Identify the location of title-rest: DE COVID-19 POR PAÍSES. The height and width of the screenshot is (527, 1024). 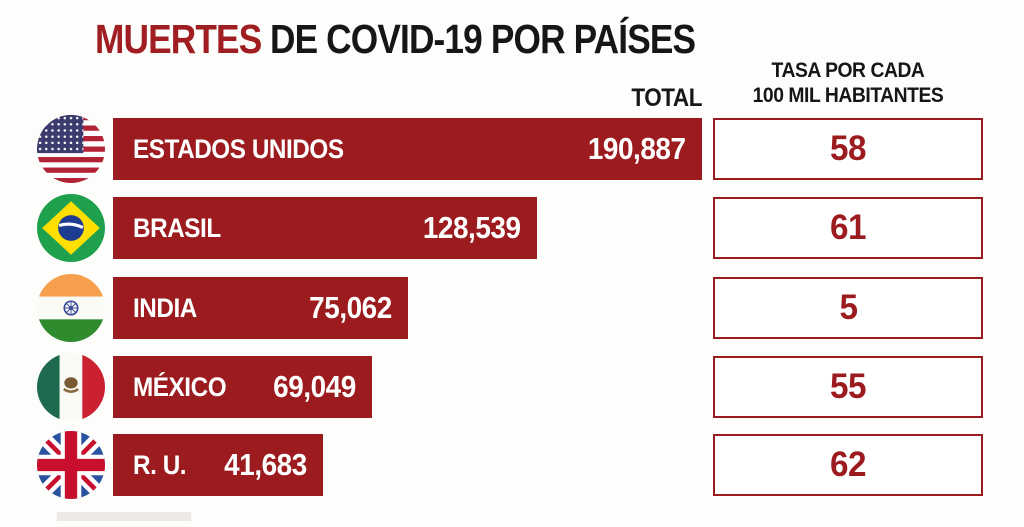
(482, 39).